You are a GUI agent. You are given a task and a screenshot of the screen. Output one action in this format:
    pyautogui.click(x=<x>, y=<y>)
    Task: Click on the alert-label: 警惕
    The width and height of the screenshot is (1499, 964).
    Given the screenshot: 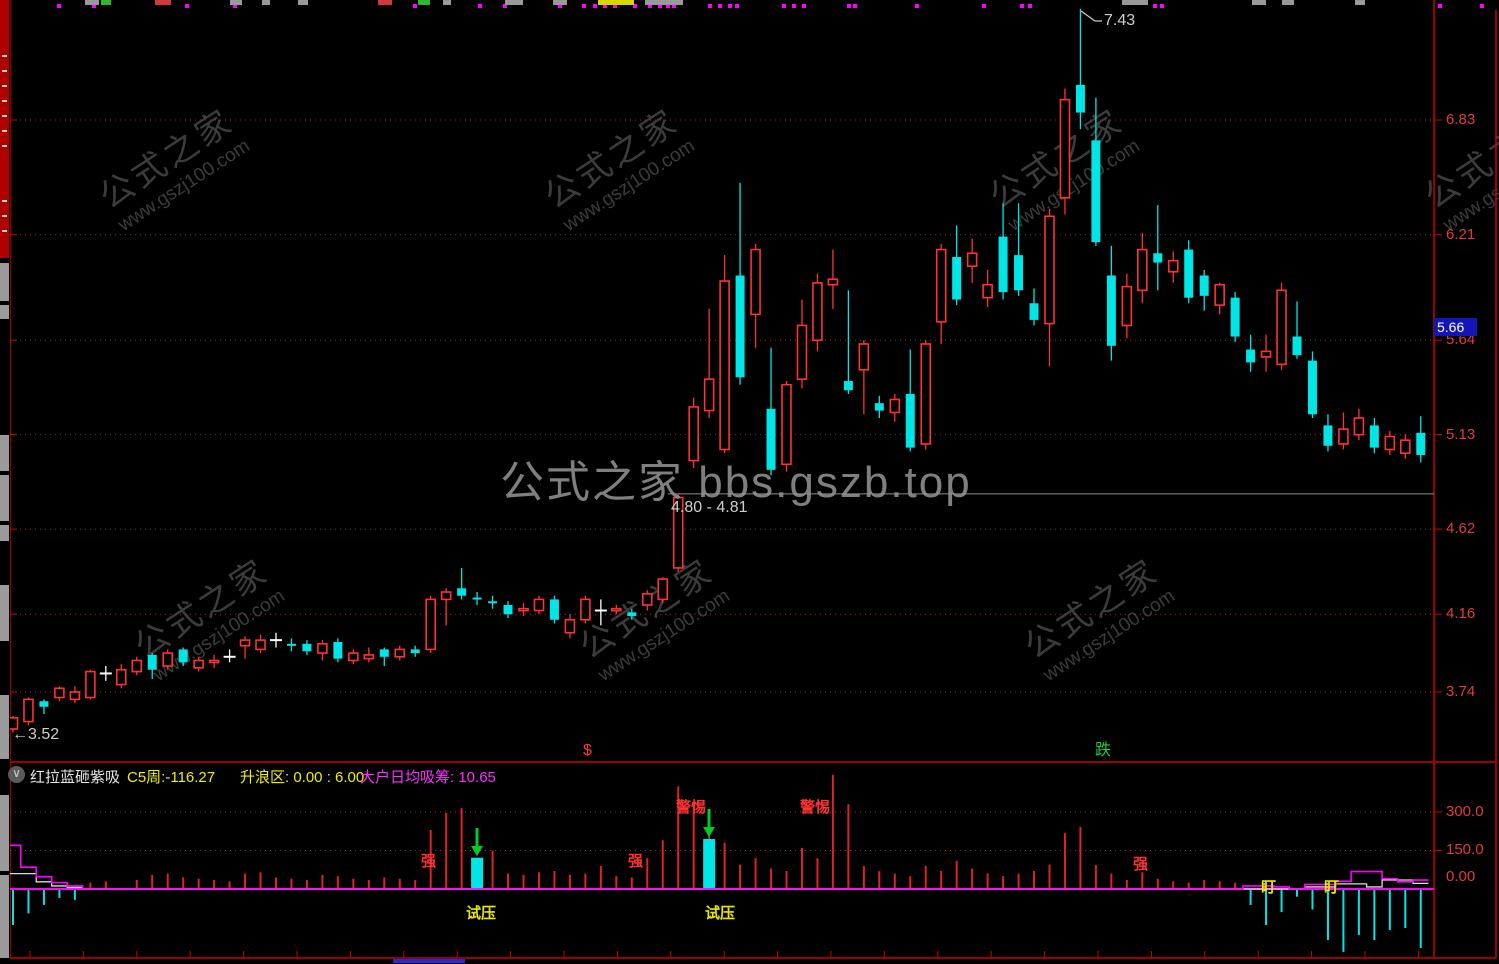 What is the action you would take?
    pyautogui.click(x=691, y=807)
    